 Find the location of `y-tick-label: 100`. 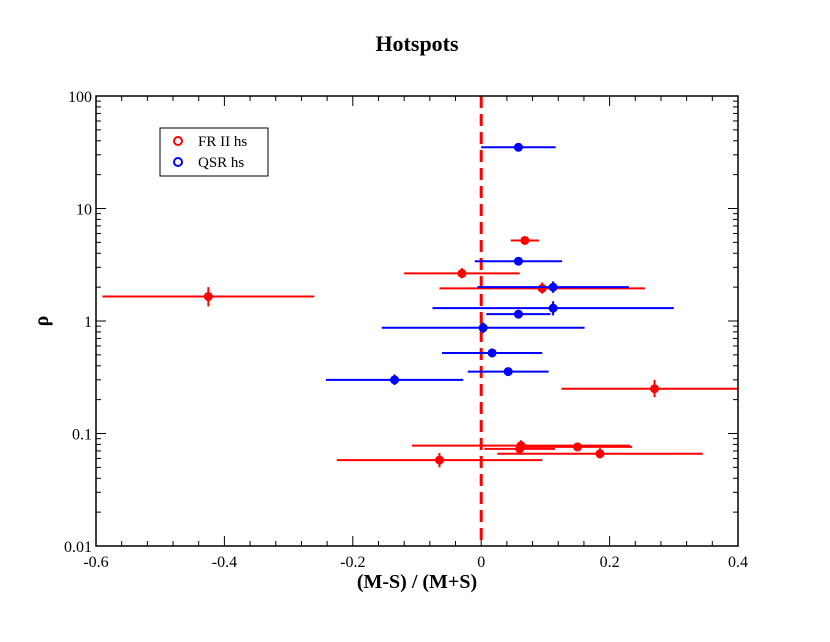

y-tick-label: 100 is located at coordinates (80, 97).